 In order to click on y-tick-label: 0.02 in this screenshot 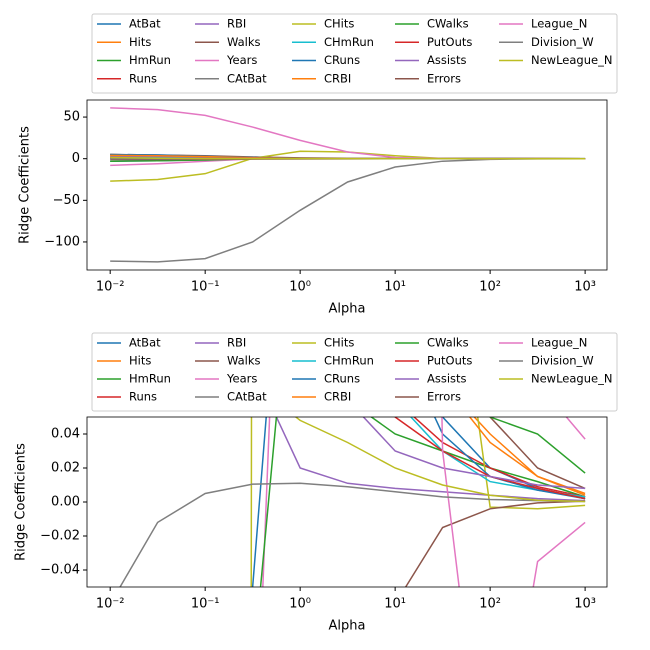, I will do `click(65, 468)`.